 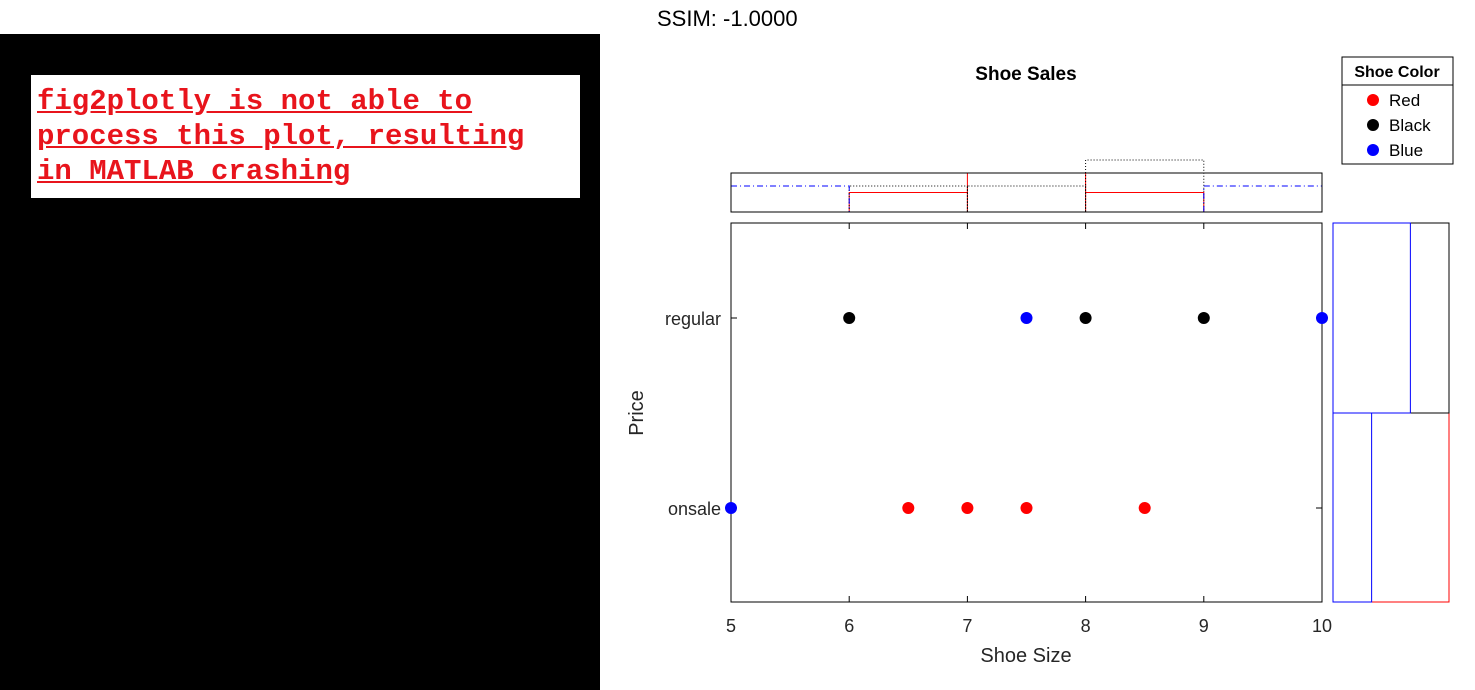 What do you see at coordinates (1204, 626) in the screenshot?
I see `x-tick-label: 9` at bounding box center [1204, 626].